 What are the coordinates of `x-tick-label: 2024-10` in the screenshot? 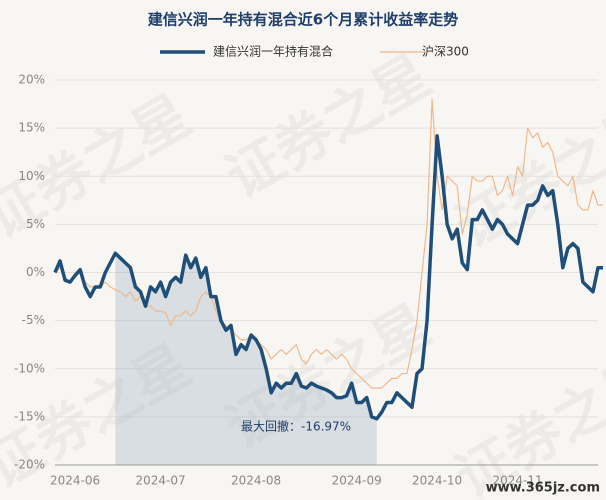 It's located at (437, 481).